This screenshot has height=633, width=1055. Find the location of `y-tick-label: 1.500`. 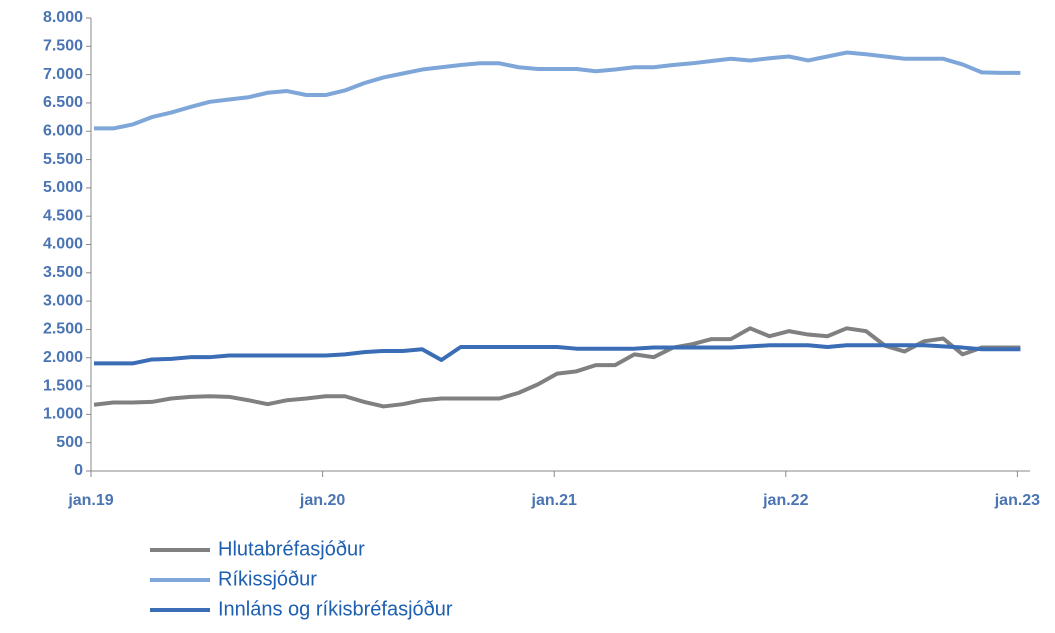

y-tick-label: 1.500 is located at coordinates (63, 385).